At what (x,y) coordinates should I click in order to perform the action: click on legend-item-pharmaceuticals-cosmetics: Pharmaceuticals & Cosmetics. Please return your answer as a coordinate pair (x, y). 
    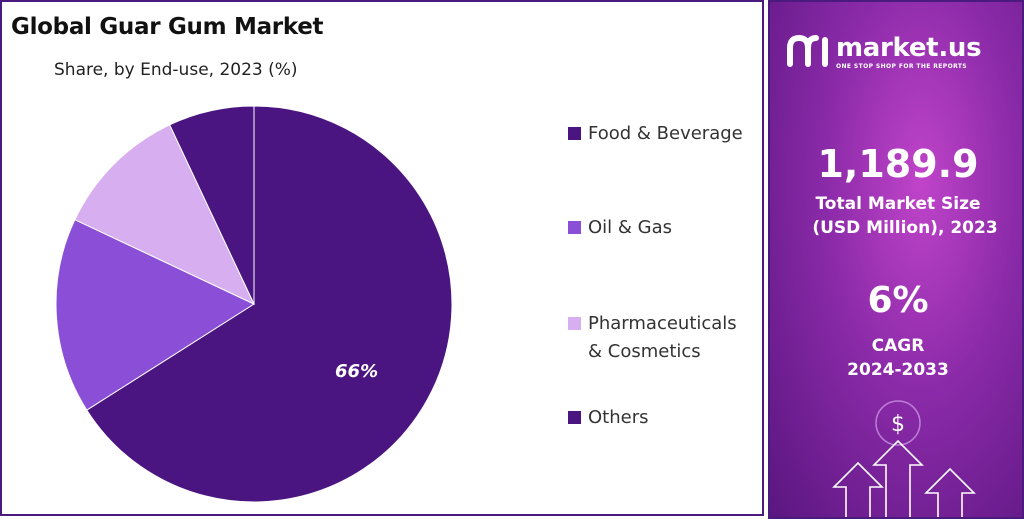
    Looking at the image, I should click on (652, 338).